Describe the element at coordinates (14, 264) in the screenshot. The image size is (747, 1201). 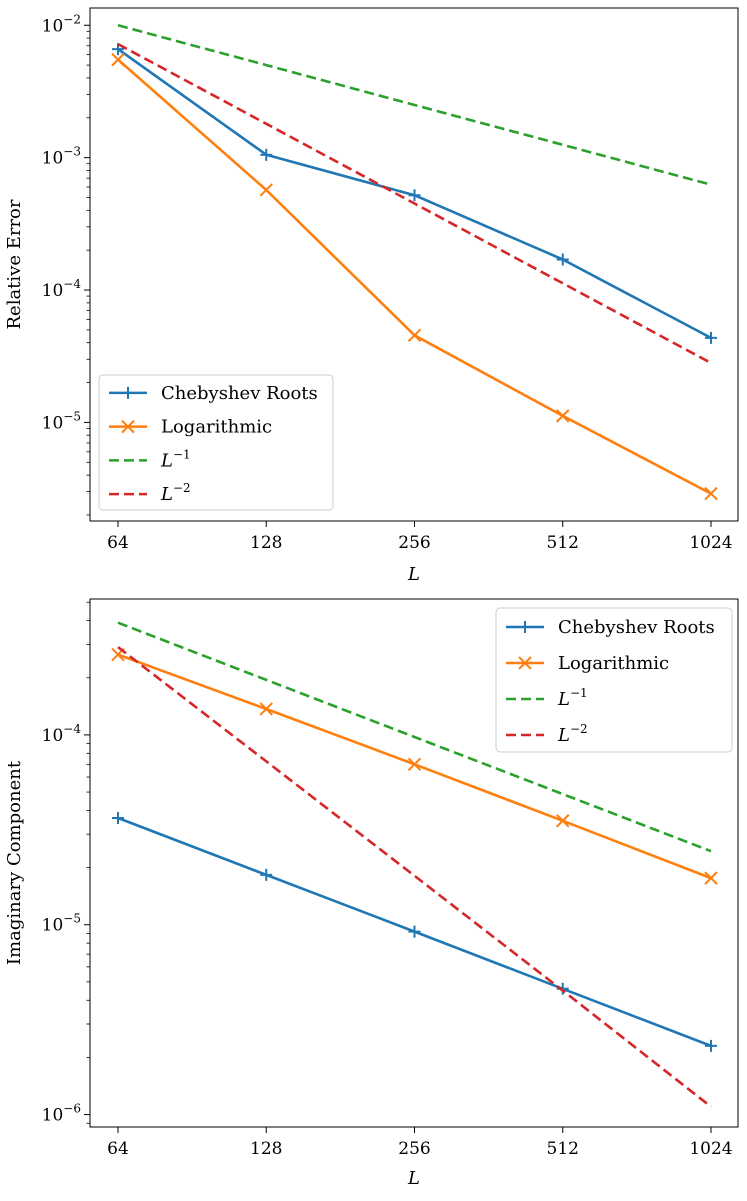
I see `y-axis-label: Relative Error` at that location.